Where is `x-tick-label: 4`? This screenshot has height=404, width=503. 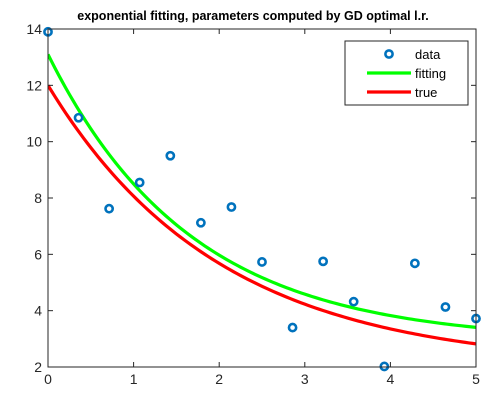
x-tick-label: 4 is located at coordinates (391, 379).